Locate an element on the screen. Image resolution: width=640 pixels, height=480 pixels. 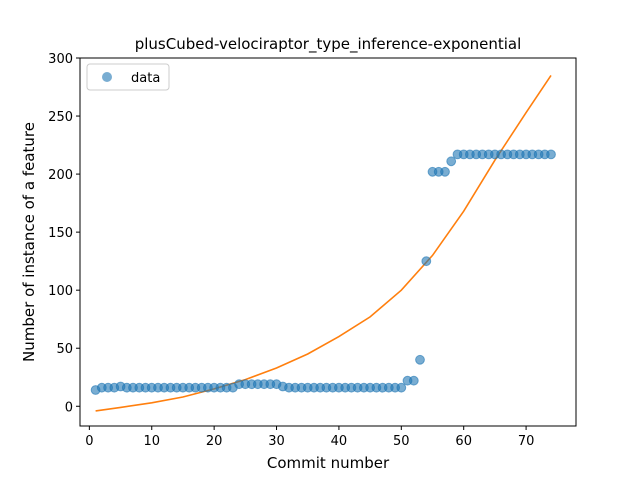
legend-marker is located at coordinates (107, 77).